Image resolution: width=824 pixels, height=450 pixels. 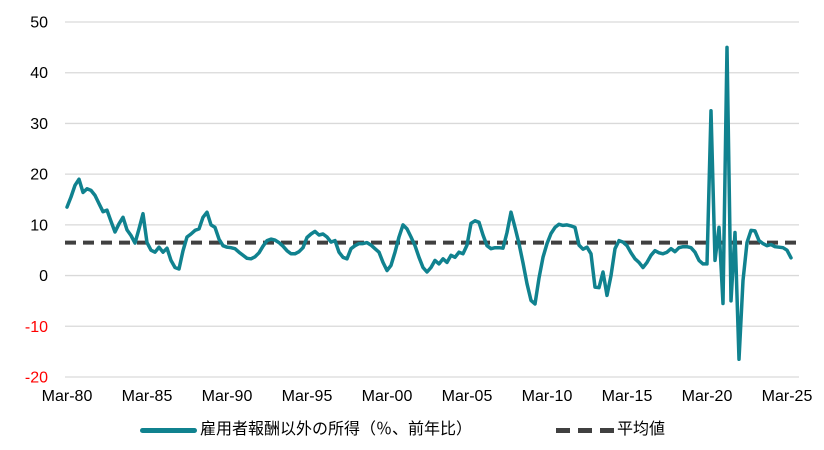 What do you see at coordinates (39, 225) in the screenshot?
I see `y-tick-label: 10` at bounding box center [39, 225].